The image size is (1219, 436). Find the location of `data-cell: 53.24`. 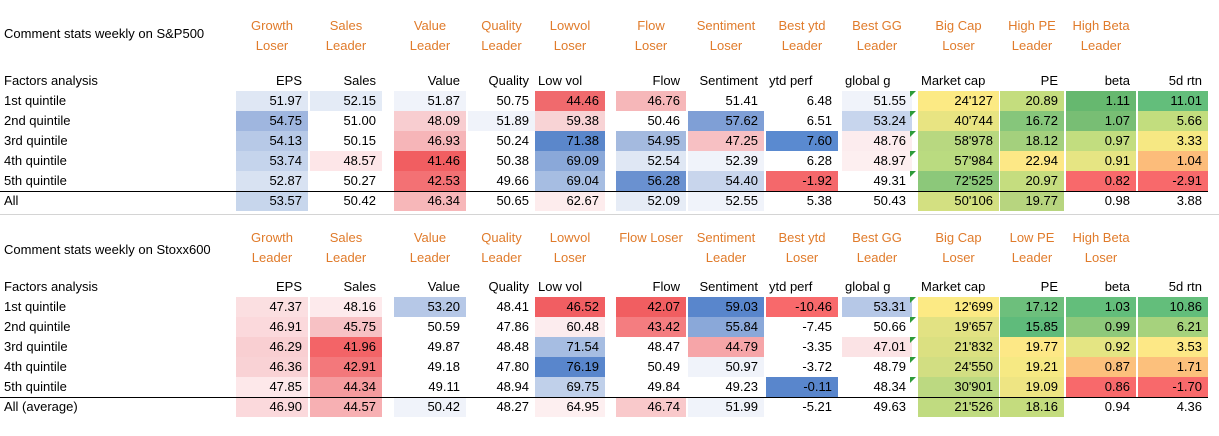

data-cell: 53.24 is located at coordinates (877, 121).